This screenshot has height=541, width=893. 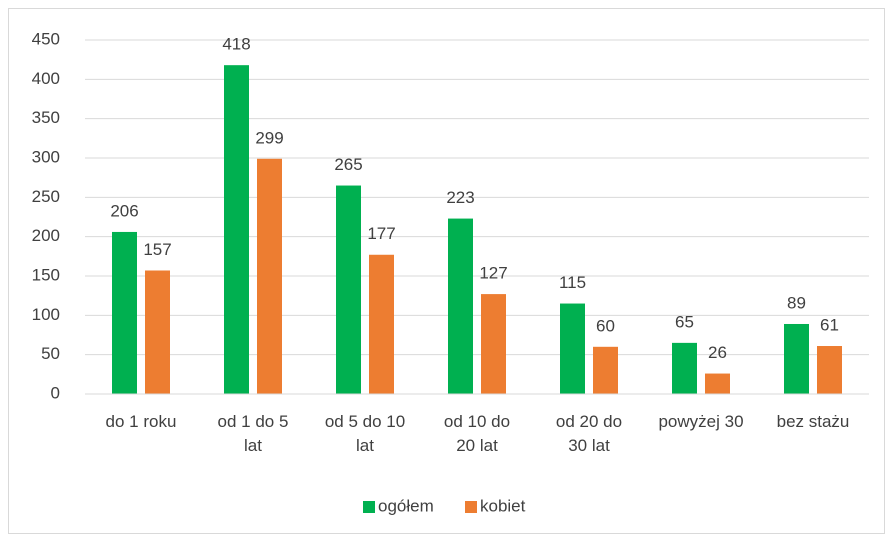 What do you see at coordinates (157, 249) in the screenshot?
I see `data-label: 157` at bounding box center [157, 249].